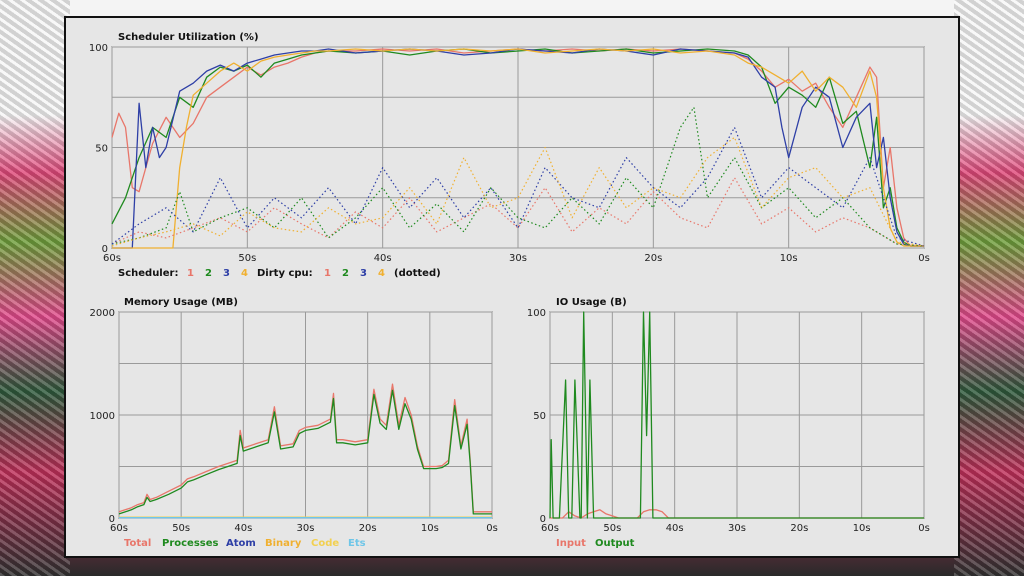 Image resolution: width=1024 pixels, height=576 pixels. What do you see at coordinates (181, 302) in the screenshot?
I see `memory-chart-title: Memory Usage (MB)` at bounding box center [181, 302].